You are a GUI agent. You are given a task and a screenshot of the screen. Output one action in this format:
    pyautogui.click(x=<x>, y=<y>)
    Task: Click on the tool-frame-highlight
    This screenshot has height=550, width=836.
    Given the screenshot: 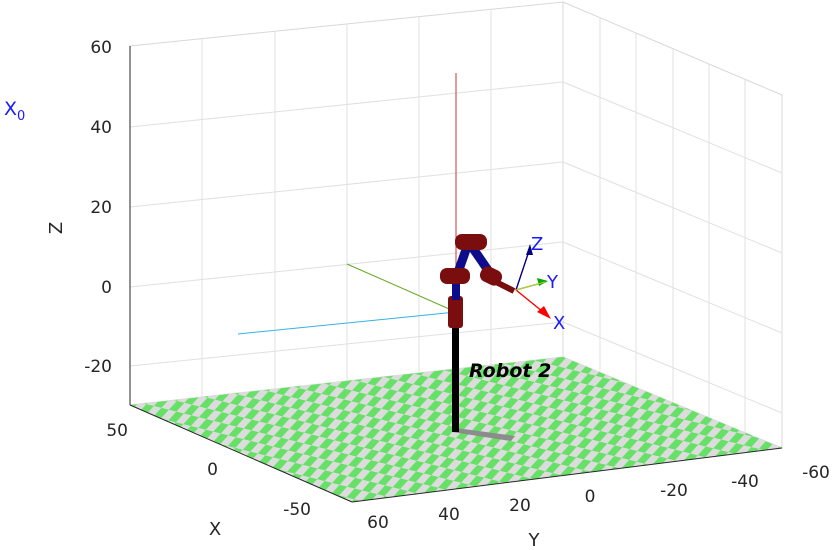 What is the action you would take?
    pyautogui.click(x=530, y=286)
    